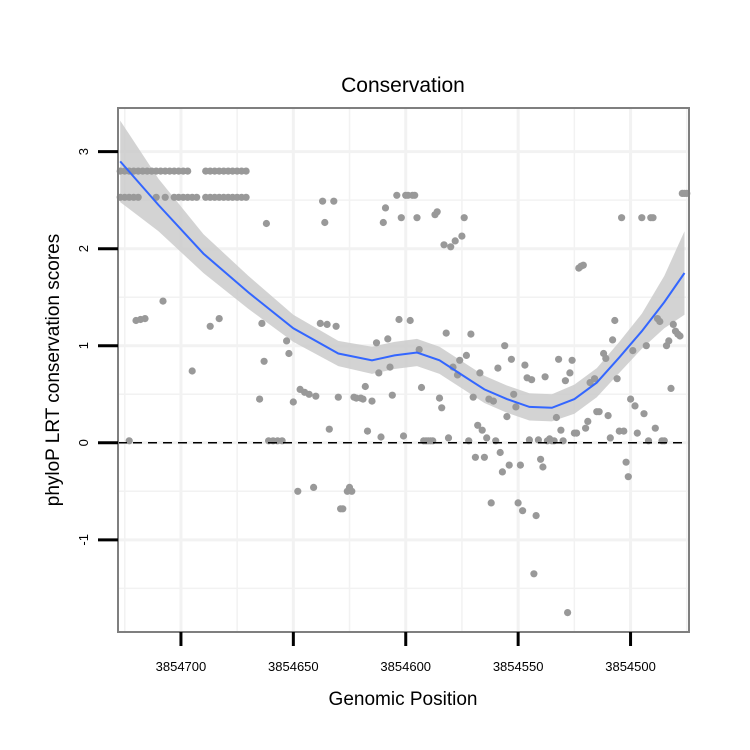 The image size is (750, 750). Describe the element at coordinates (53, 370) in the screenshot. I see `y-axis-title: phyloP LRT conservation scores` at that location.